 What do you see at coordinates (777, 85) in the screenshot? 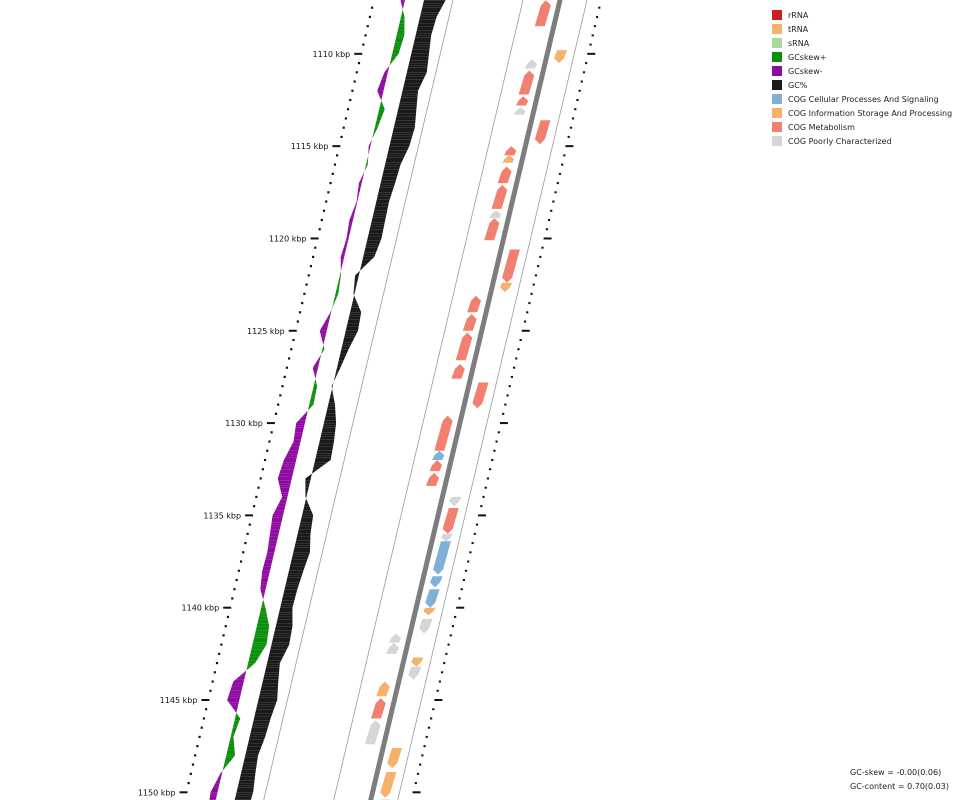
I see `legend-swatch` at bounding box center [777, 85].